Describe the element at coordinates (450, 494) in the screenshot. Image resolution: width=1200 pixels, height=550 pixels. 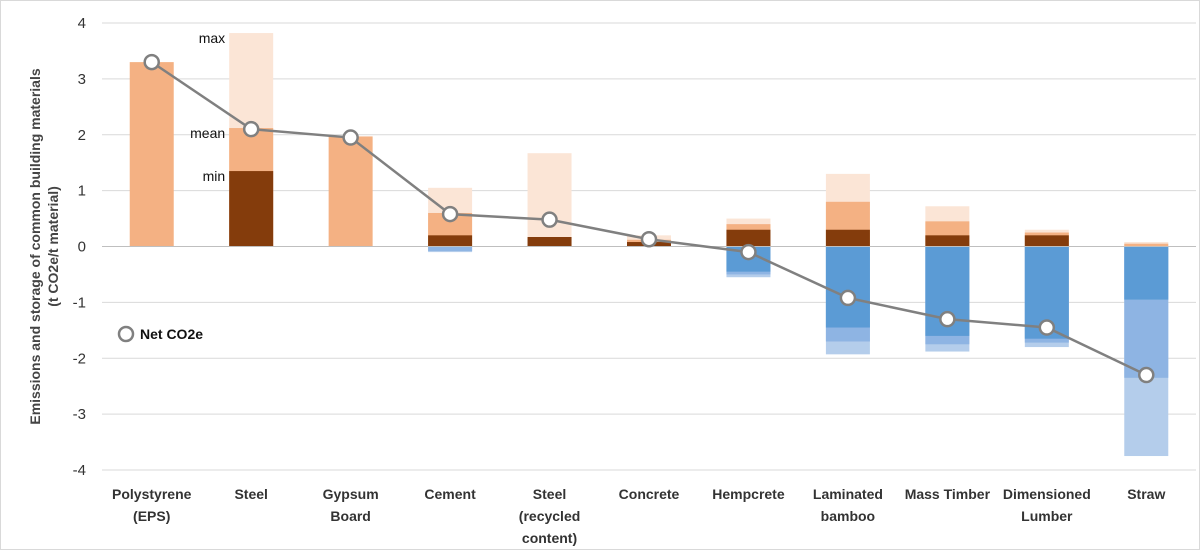
I see `x-category-label: Cement` at that location.